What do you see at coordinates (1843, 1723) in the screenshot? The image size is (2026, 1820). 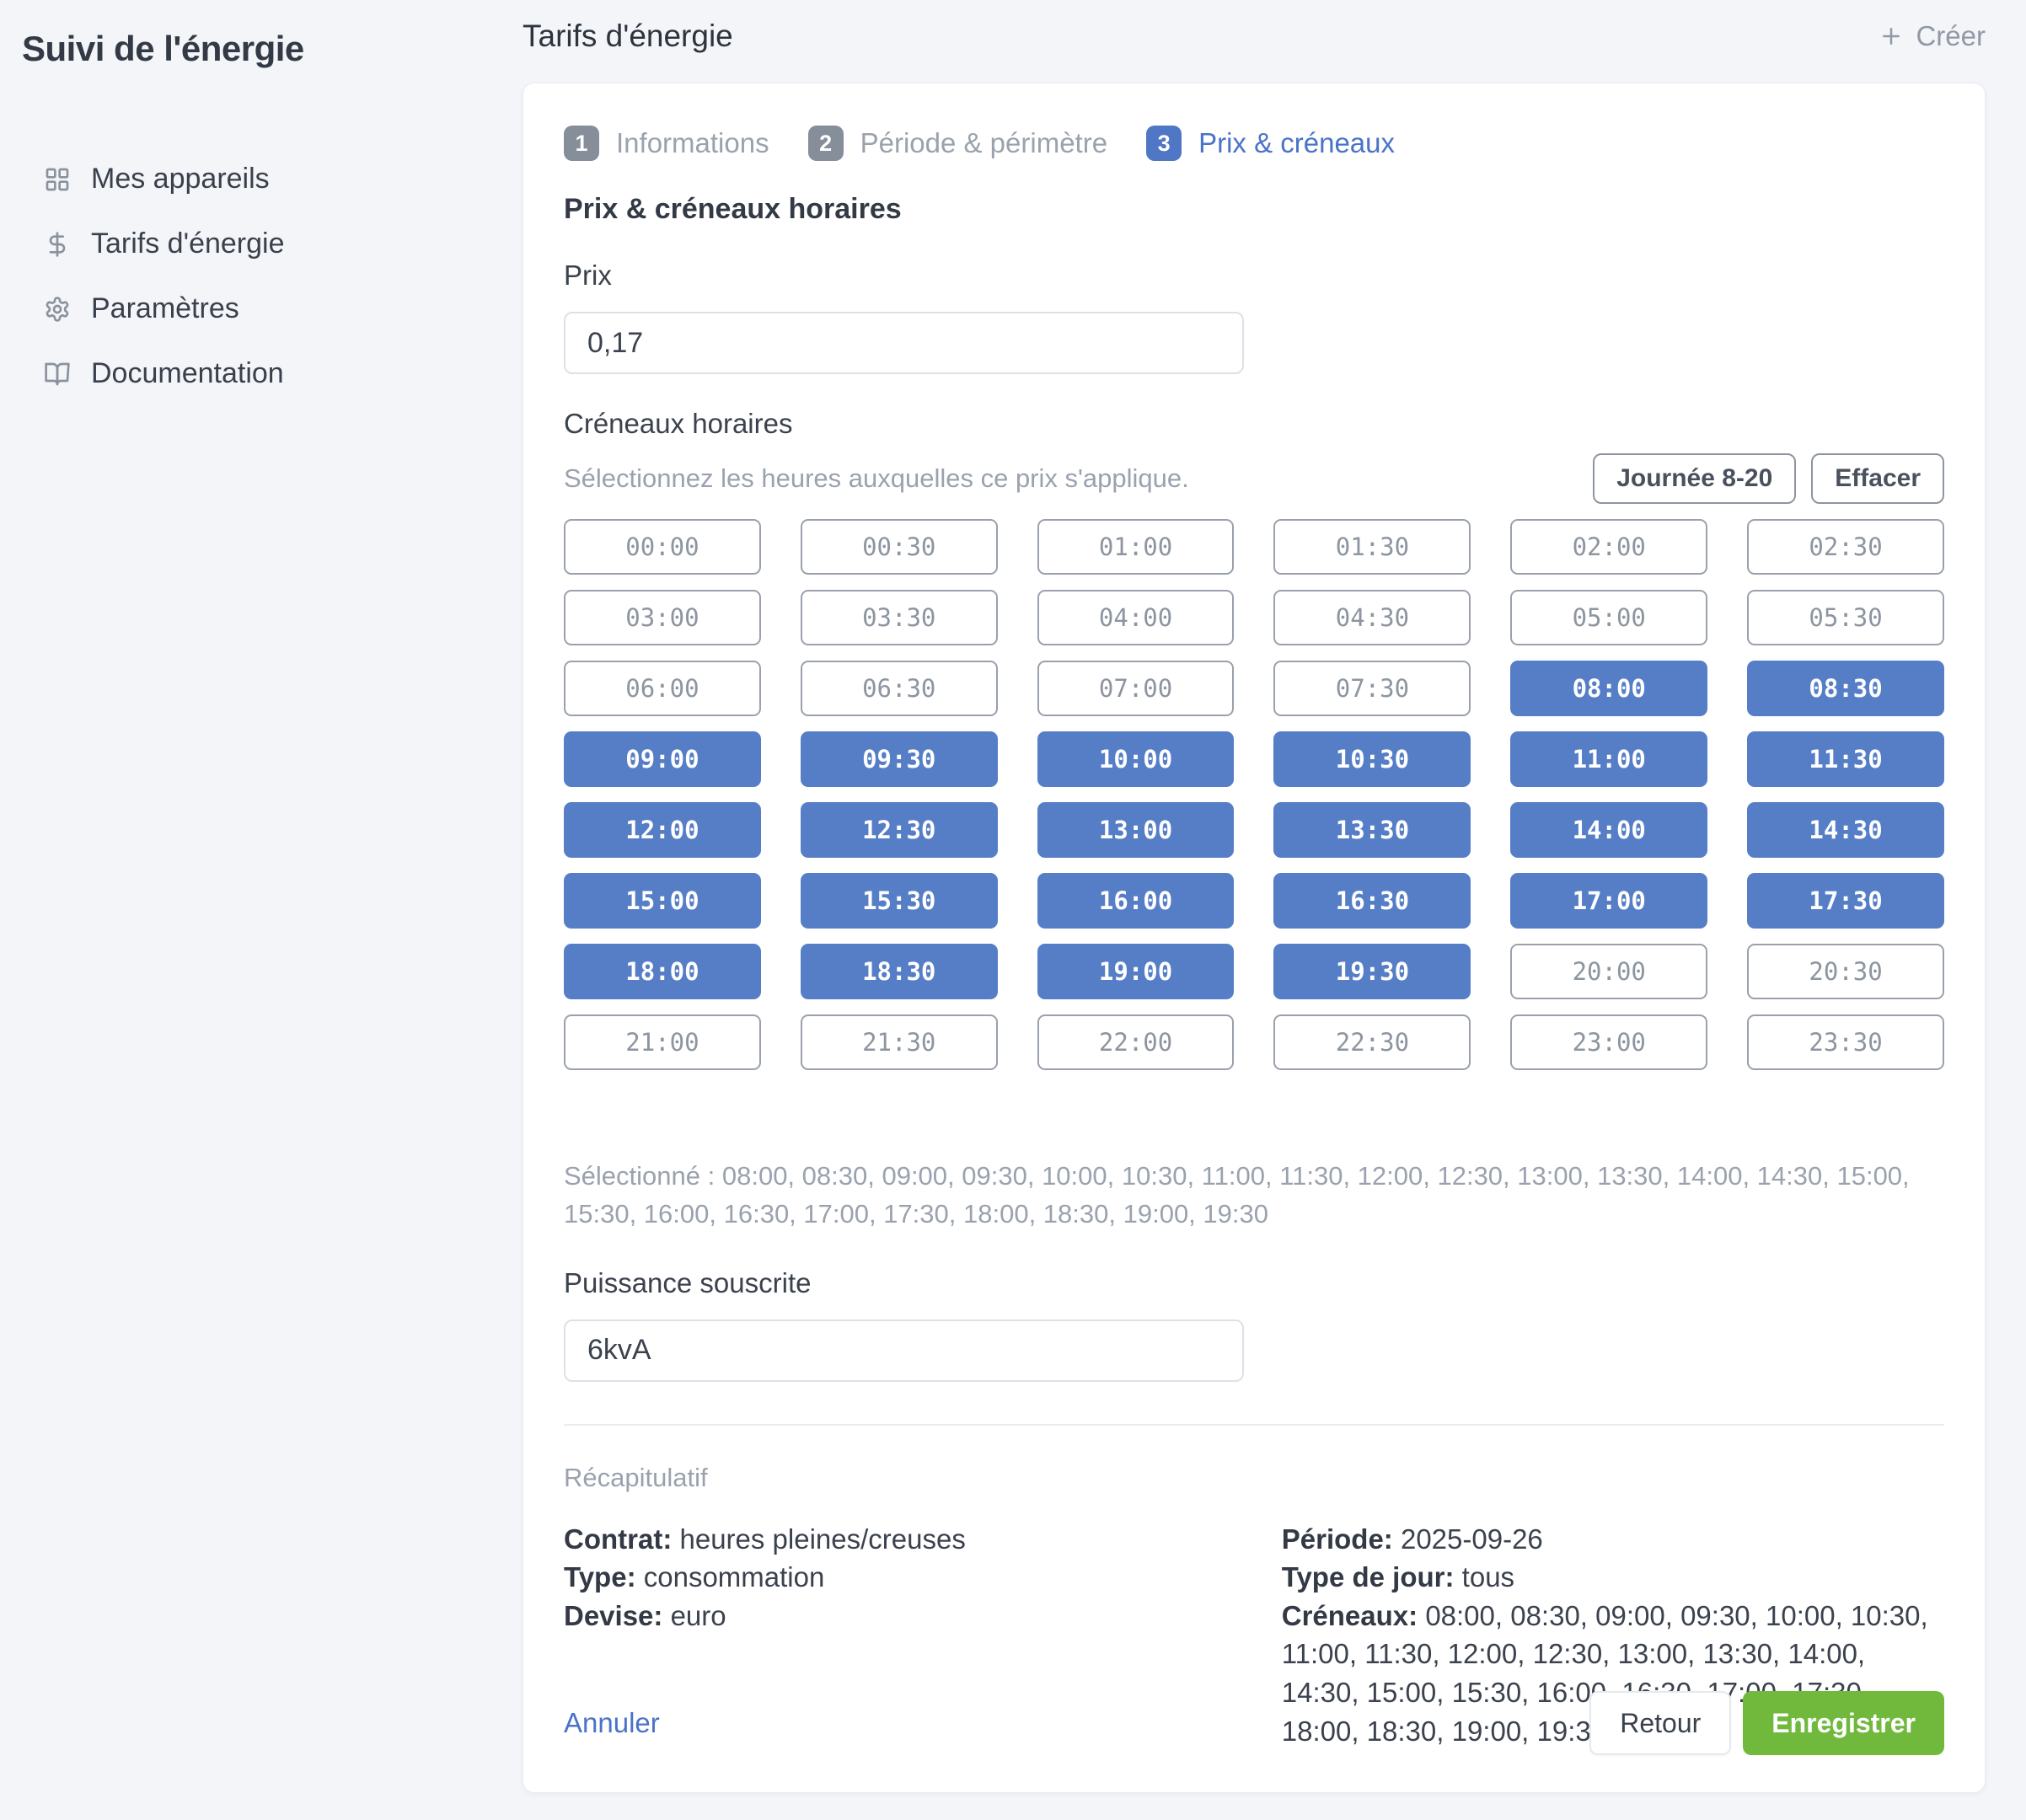 I see `save-button: Enregistrer` at bounding box center [1843, 1723].